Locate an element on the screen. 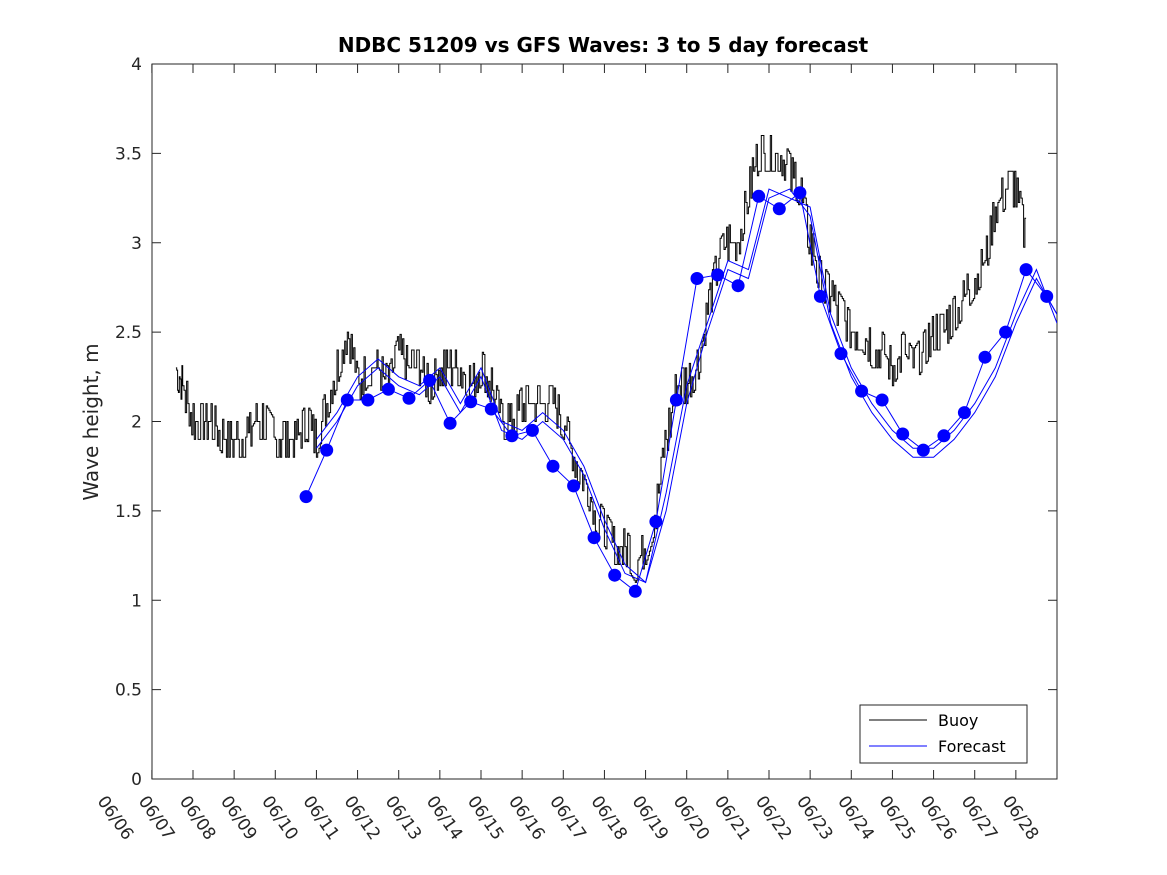 This screenshot has height=875, width=1167. legend-box is located at coordinates (943, 734).